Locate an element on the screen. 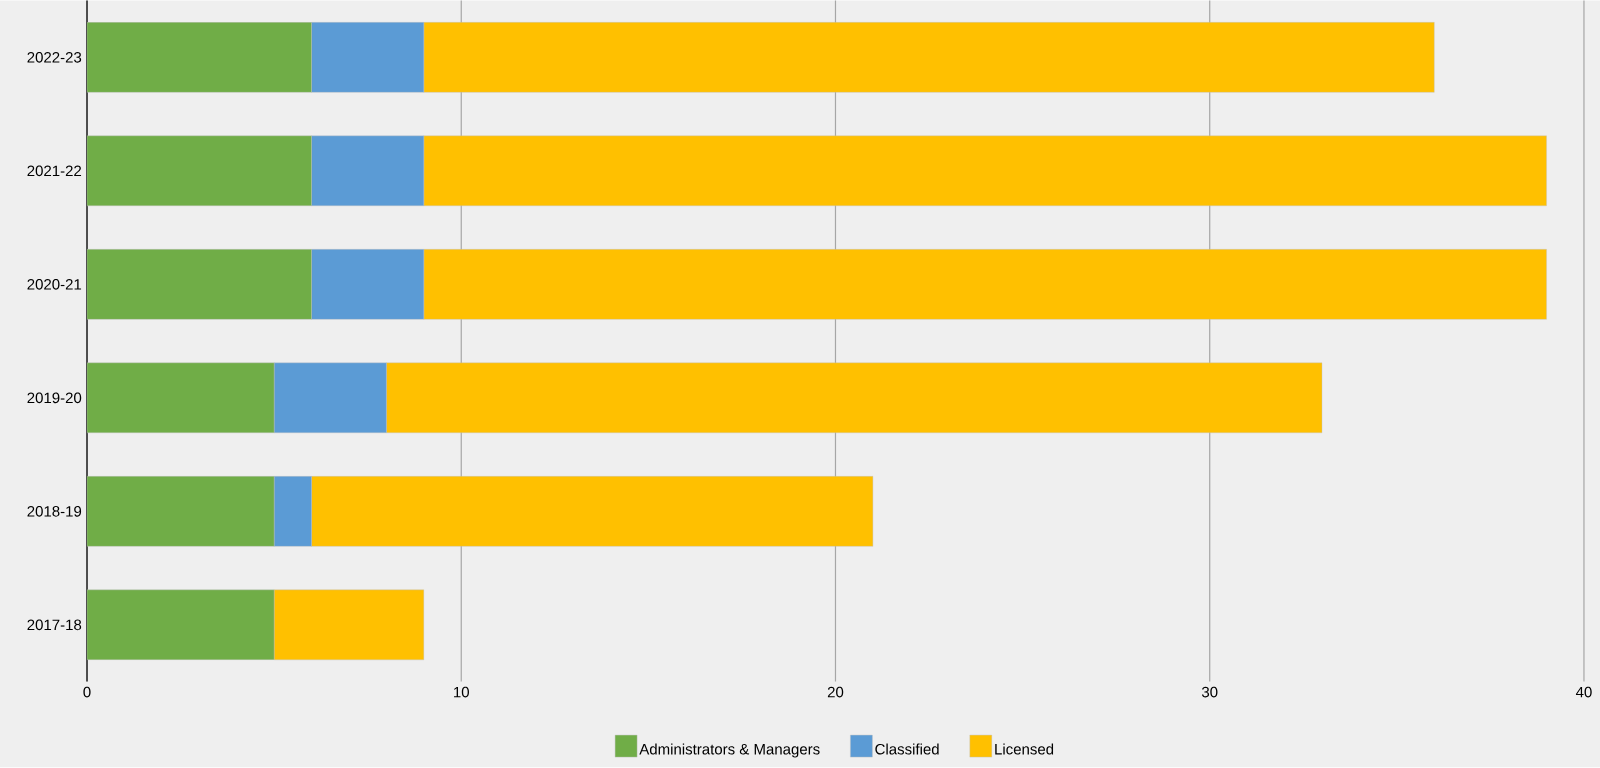  y-tick-label: 2021-22 is located at coordinates (54, 171).